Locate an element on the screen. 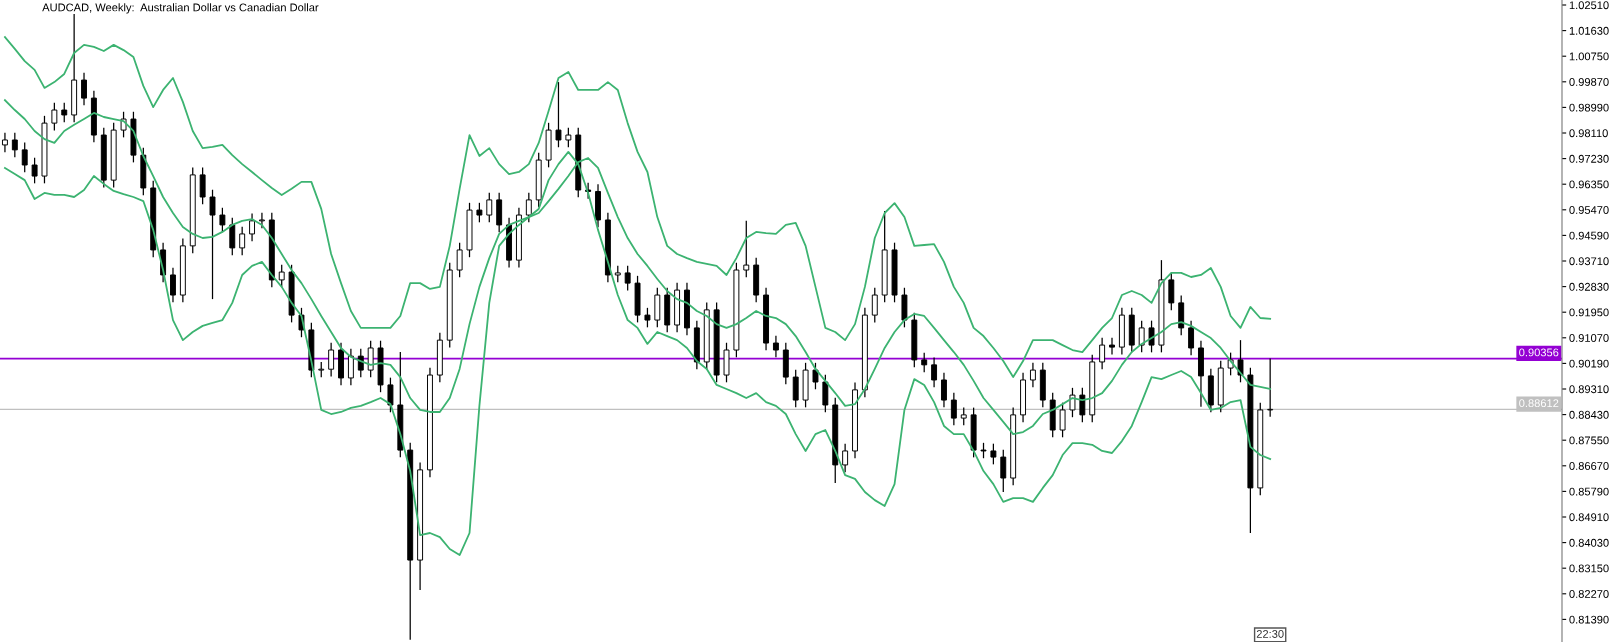  y-tick-label: 0.87550 is located at coordinates (1589, 440).